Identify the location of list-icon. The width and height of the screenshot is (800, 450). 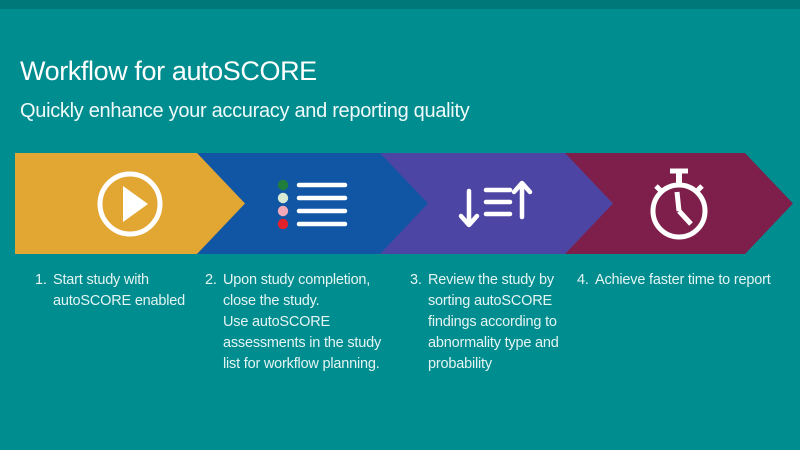
(313, 204).